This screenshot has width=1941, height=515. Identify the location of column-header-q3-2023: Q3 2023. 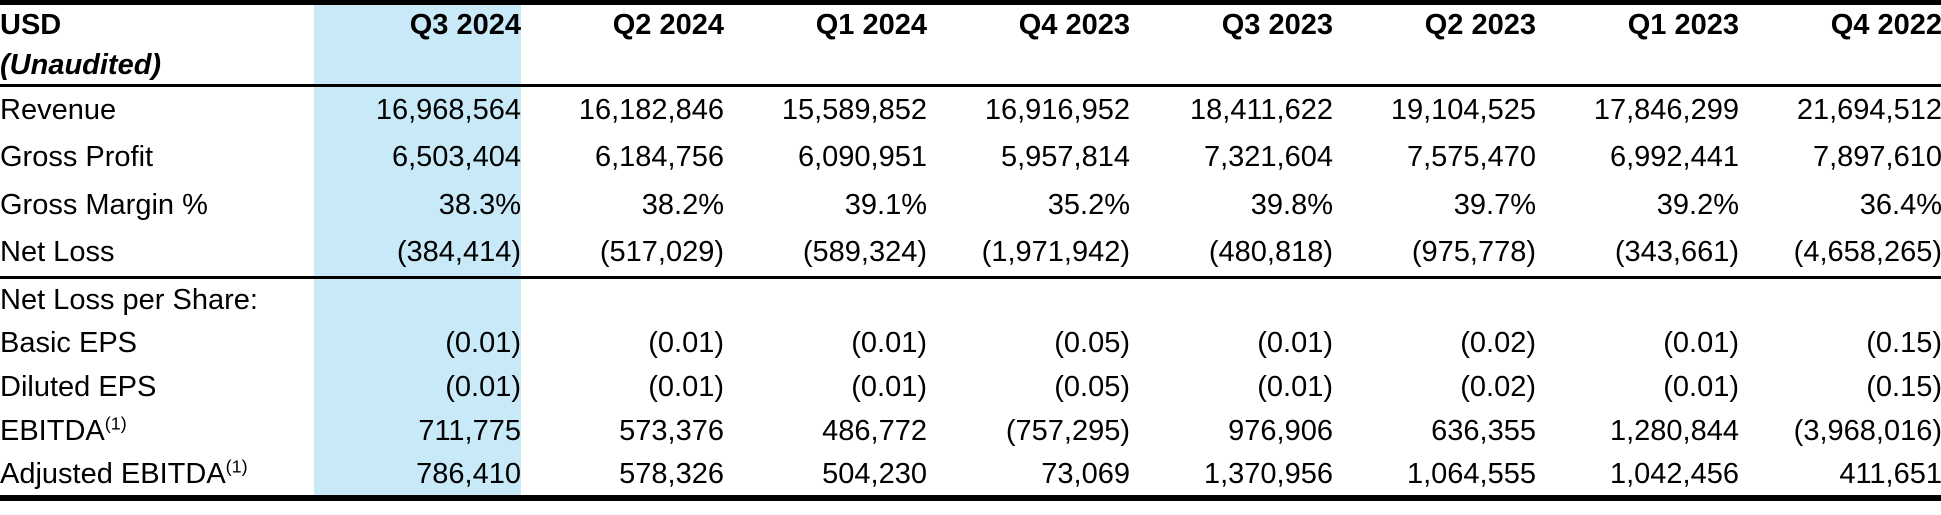
(1277, 25).